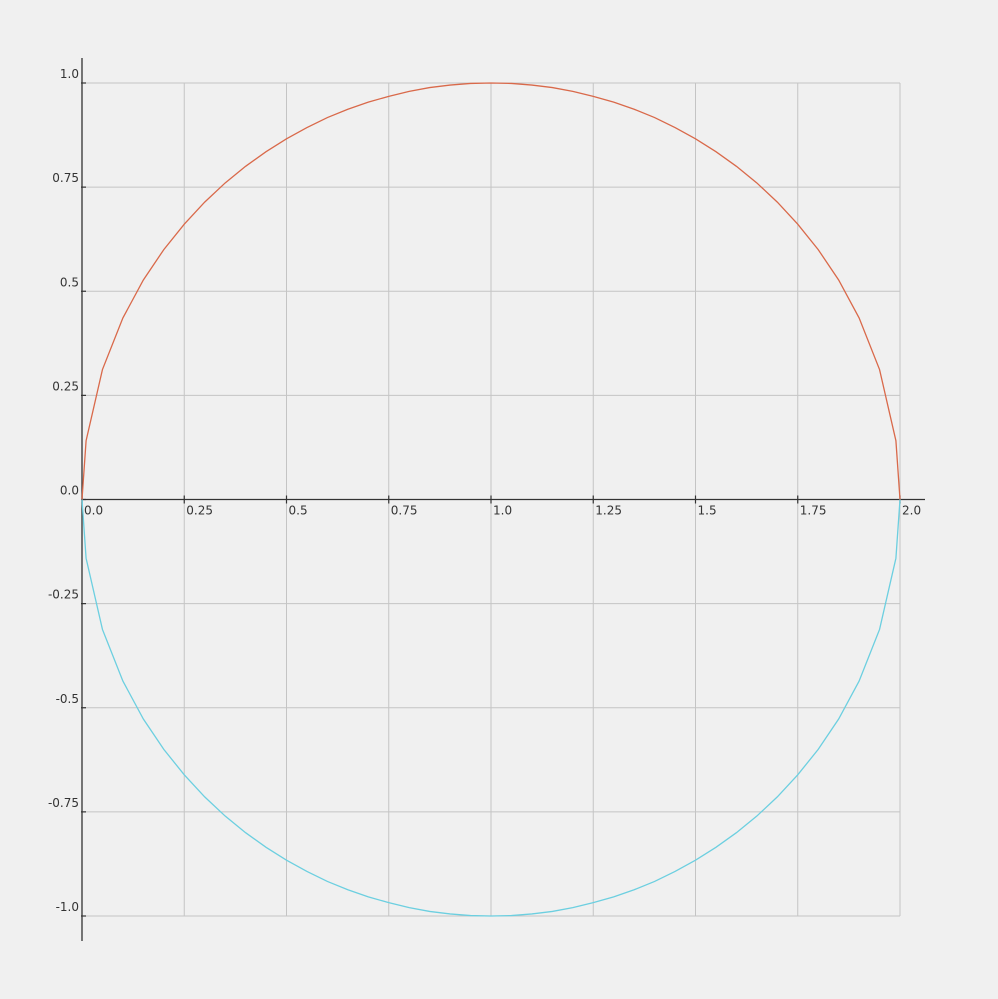 Image resolution: width=998 pixels, height=999 pixels. What do you see at coordinates (67, 907) in the screenshot?
I see `y-tick-label: -1.0` at bounding box center [67, 907].